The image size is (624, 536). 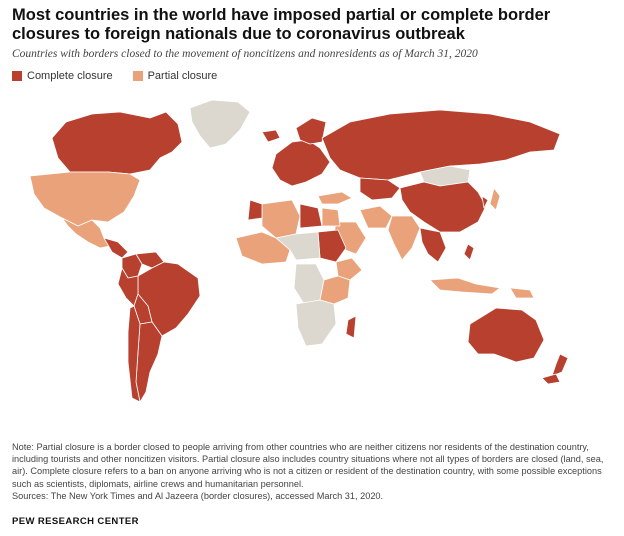 I want to click on region-antarctic-islands, so click(x=551, y=379).